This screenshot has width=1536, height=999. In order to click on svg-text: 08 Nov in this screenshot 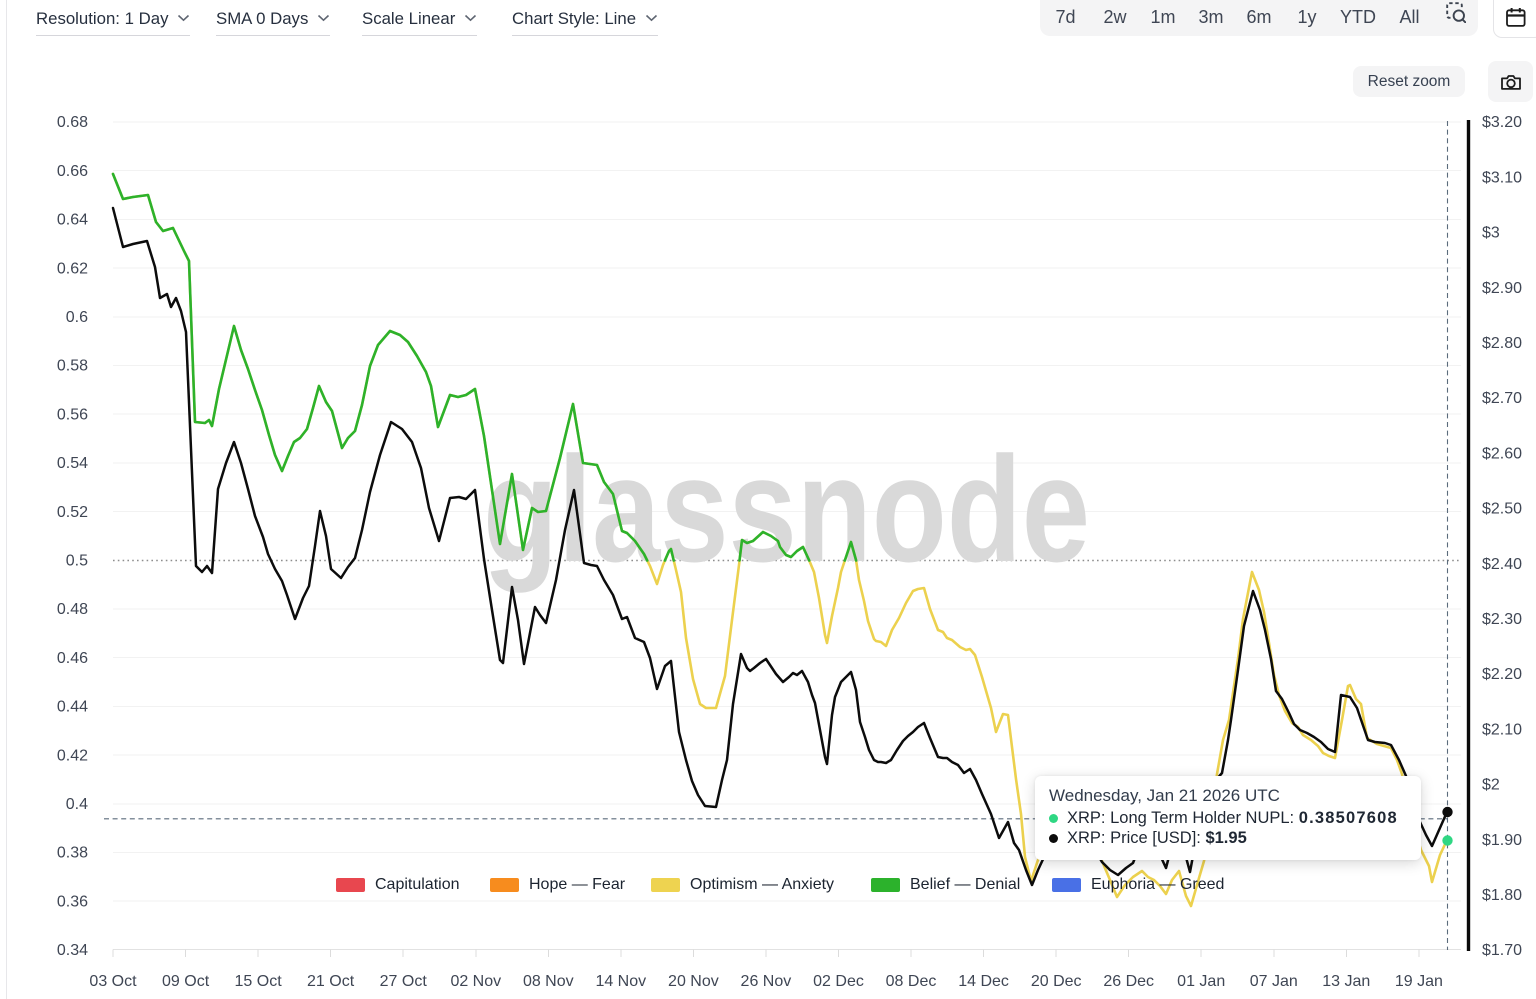, I will do `click(548, 981)`.